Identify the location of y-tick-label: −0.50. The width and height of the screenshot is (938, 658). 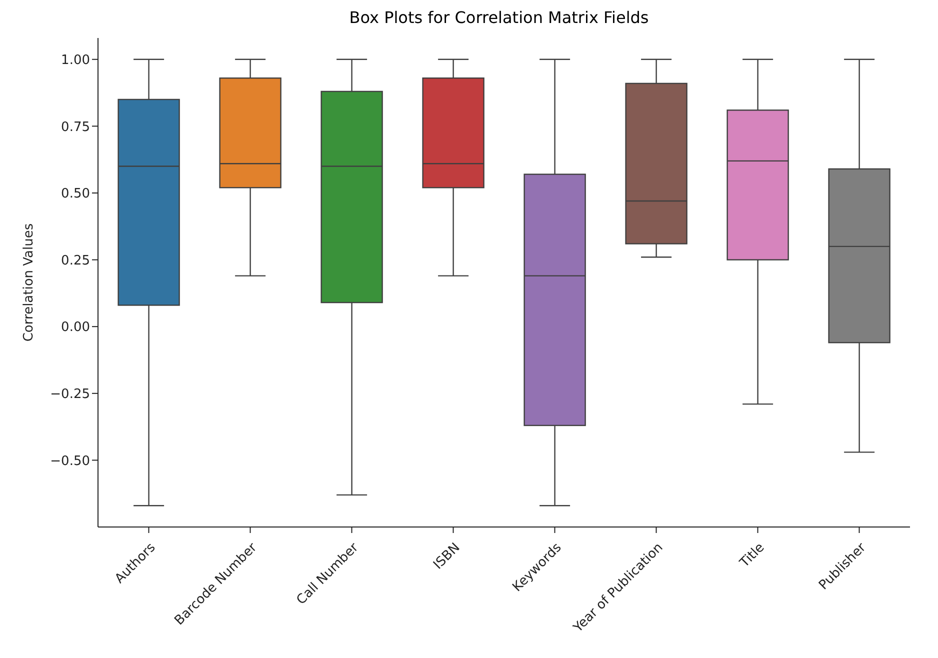
(70, 461).